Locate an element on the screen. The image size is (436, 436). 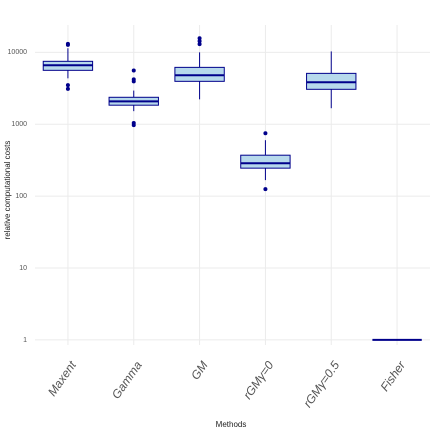
y-tick-label: 1000 is located at coordinates (19, 124).